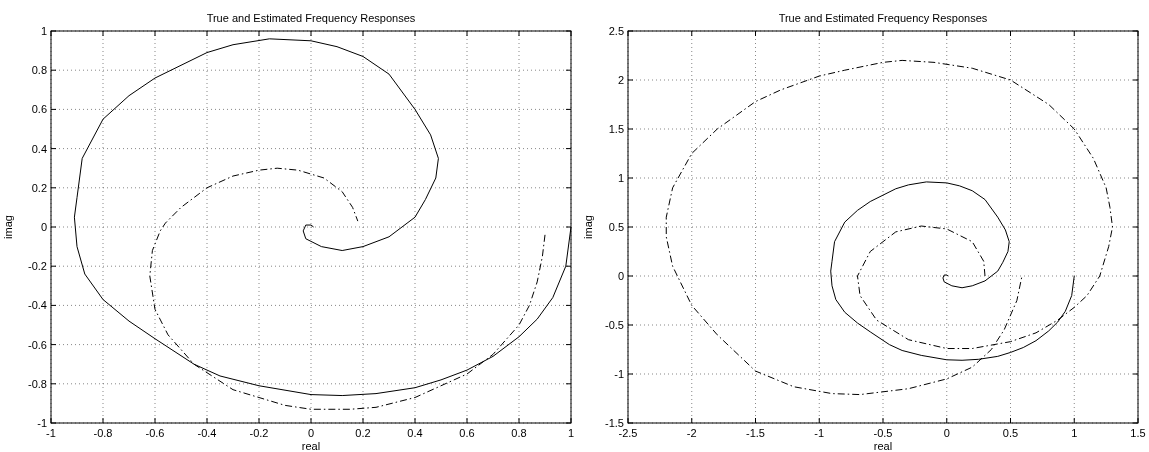 This screenshot has width=1149, height=452. What do you see at coordinates (952, 271) in the screenshot?
I see `line-series` at bounding box center [952, 271].